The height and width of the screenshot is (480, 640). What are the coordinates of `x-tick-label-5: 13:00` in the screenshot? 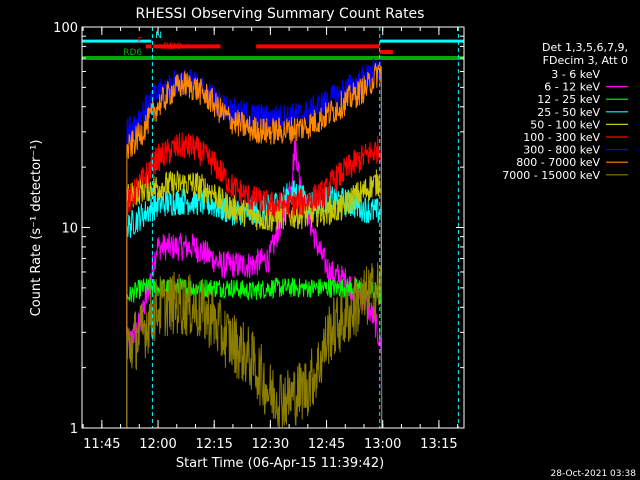 It's located at (382, 444).